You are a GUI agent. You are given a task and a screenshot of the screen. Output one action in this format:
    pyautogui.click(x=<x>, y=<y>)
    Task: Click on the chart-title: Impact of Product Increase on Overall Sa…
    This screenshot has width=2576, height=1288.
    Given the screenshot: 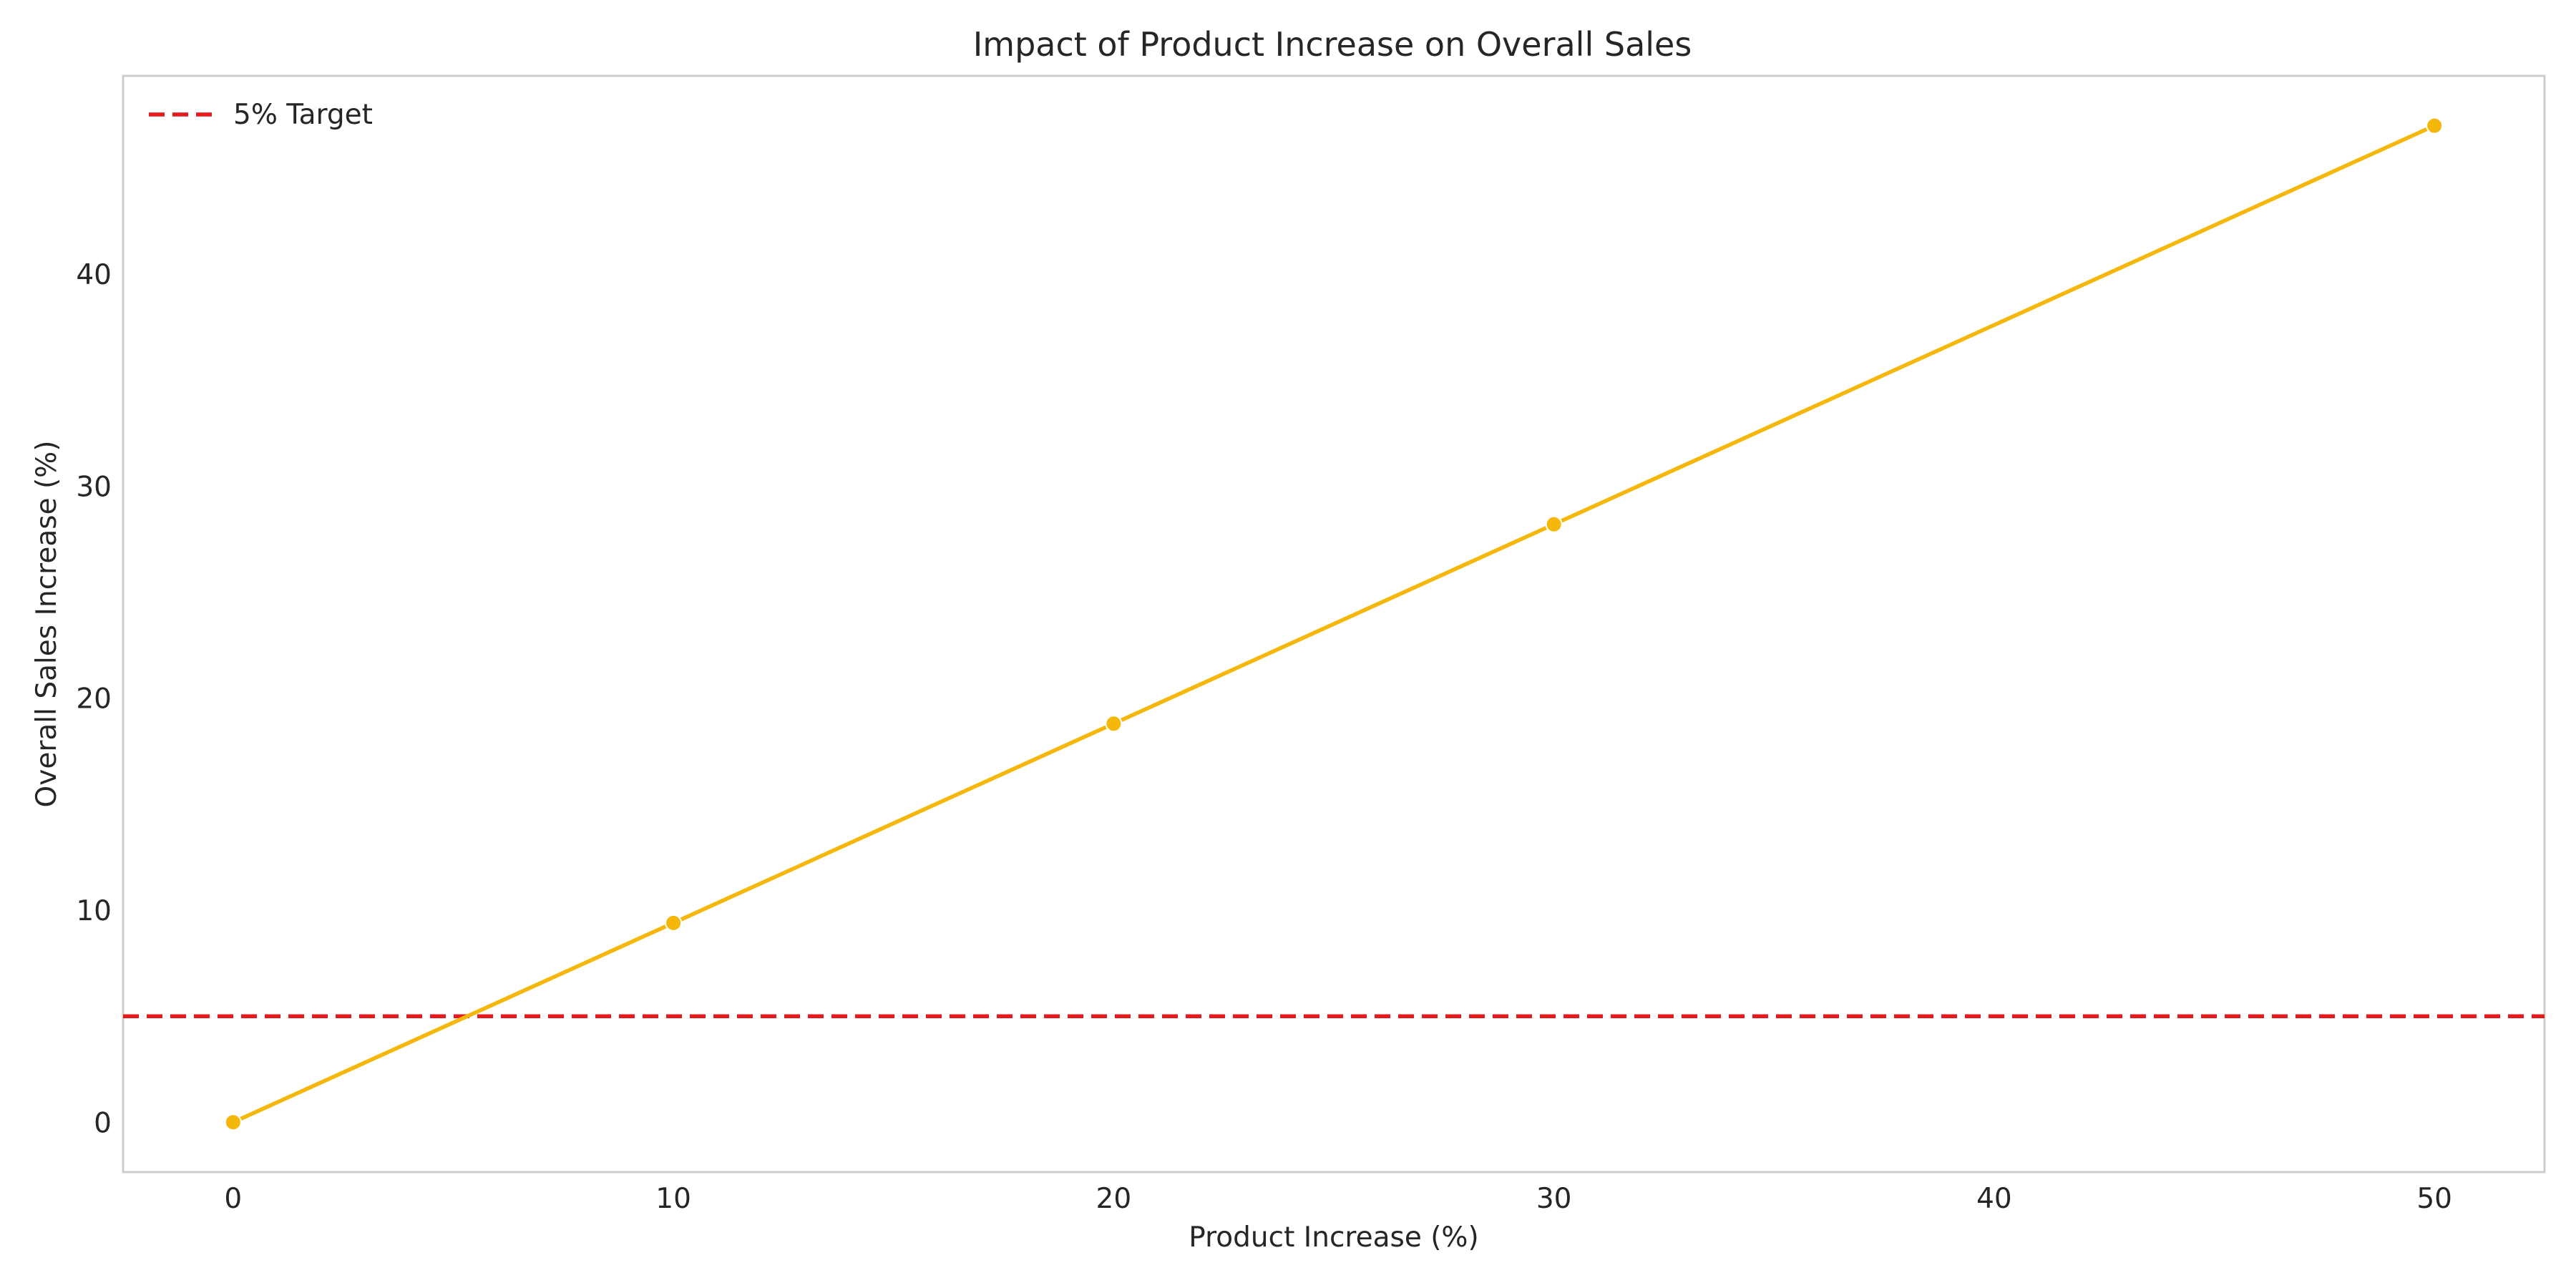 What is the action you would take?
    pyautogui.click(x=1332, y=44)
    